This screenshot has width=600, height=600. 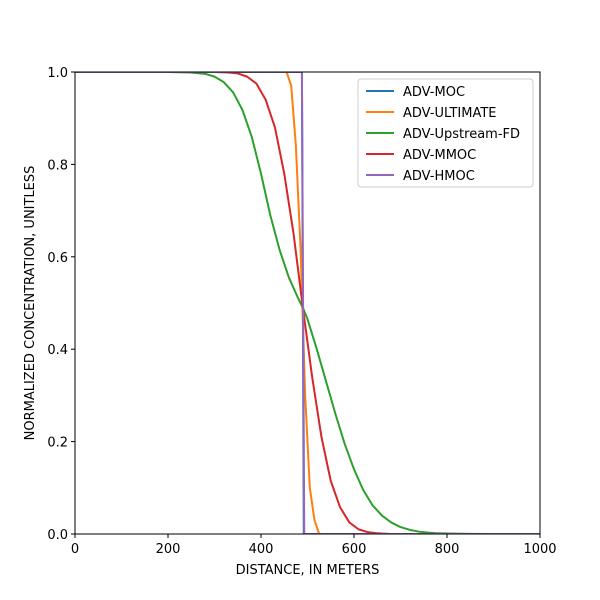 I want to click on y-tick-label: 0.0, so click(x=57, y=535).